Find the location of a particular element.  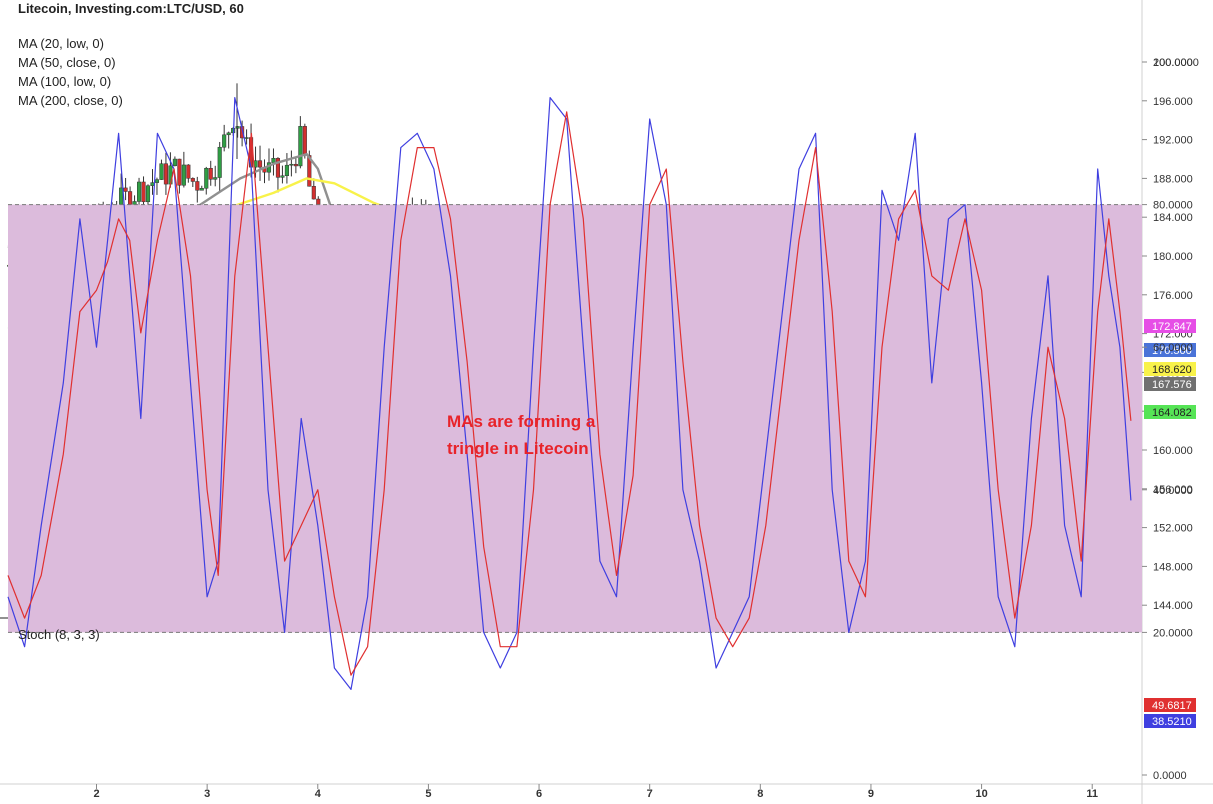

stoch-tick-label: 40.0000 is located at coordinates (1173, 491).